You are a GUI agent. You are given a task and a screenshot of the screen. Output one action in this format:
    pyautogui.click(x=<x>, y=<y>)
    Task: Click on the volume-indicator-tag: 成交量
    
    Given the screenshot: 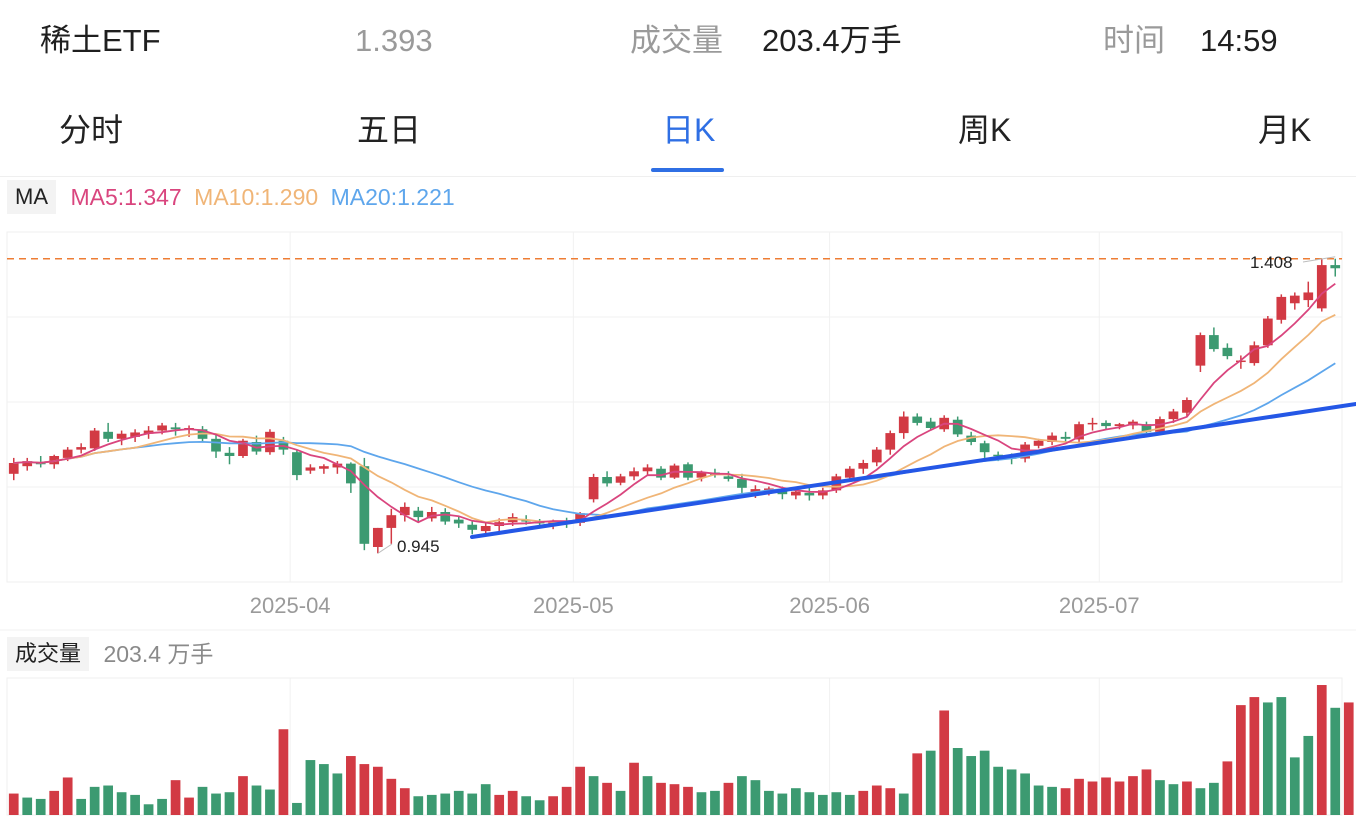 What is the action you would take?
    pyautogui.click(x=48, y=654)
    